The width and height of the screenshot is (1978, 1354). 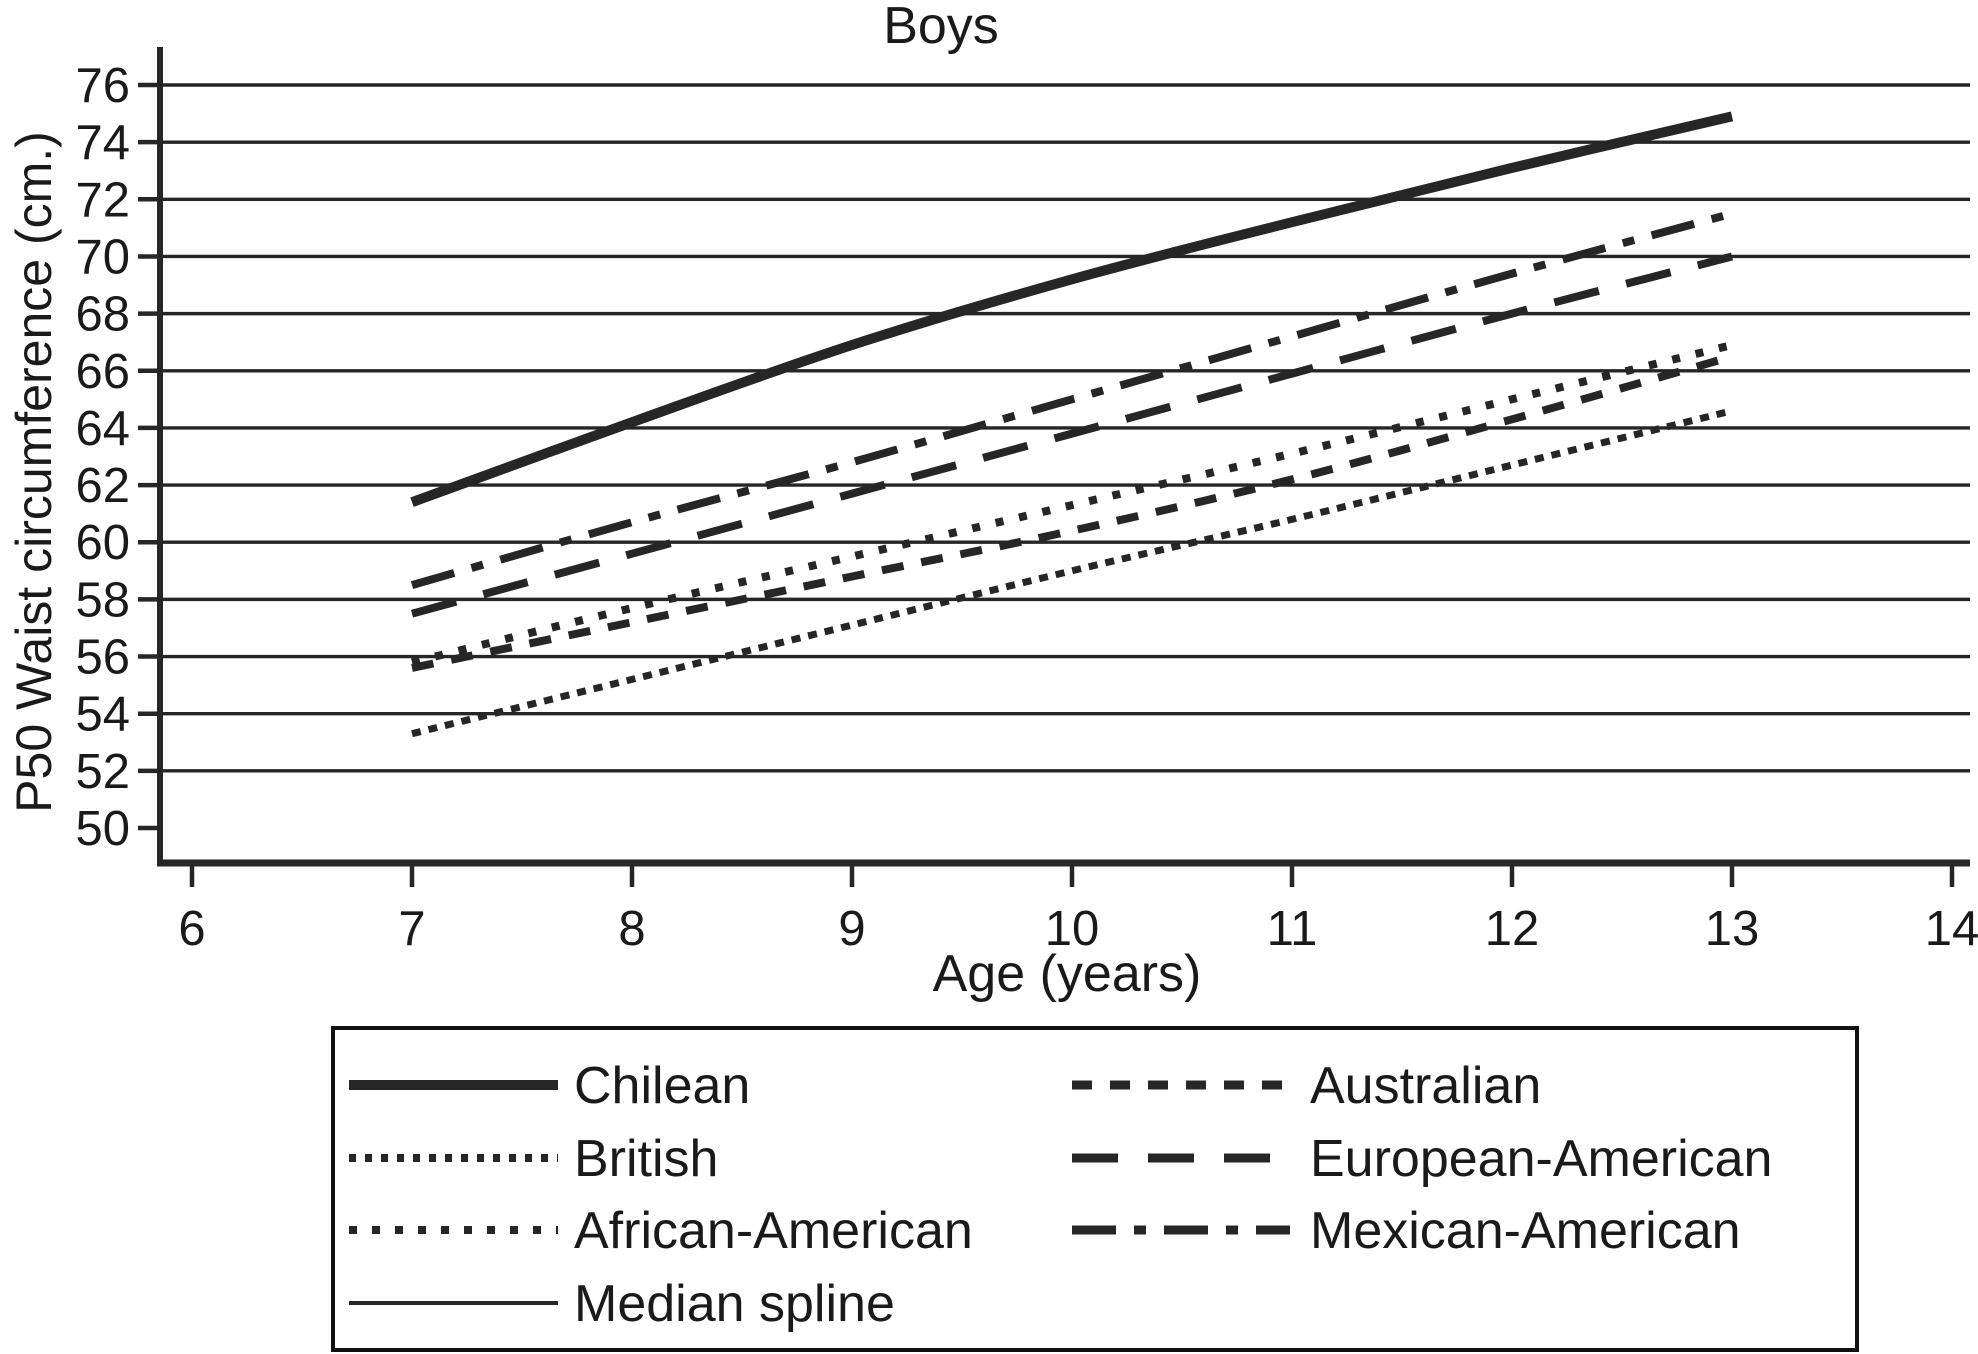 I want to click on legend-label-chilean: Chilean, so click(x=662, y=1086).